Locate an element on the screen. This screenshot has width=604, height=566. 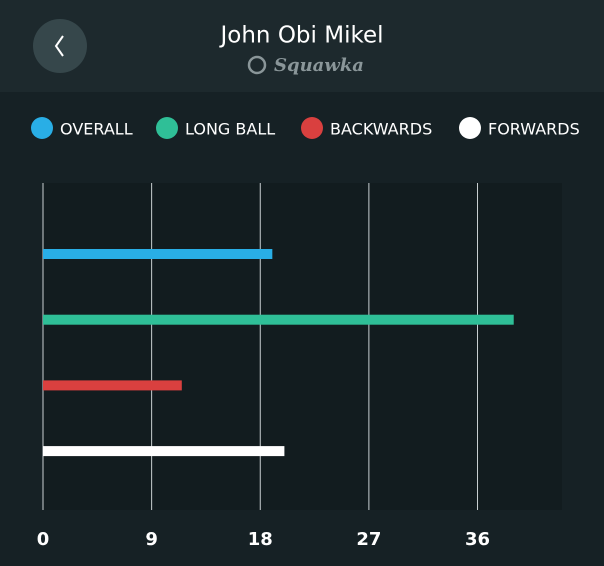
back-icon is located at coordinates (59, 46).